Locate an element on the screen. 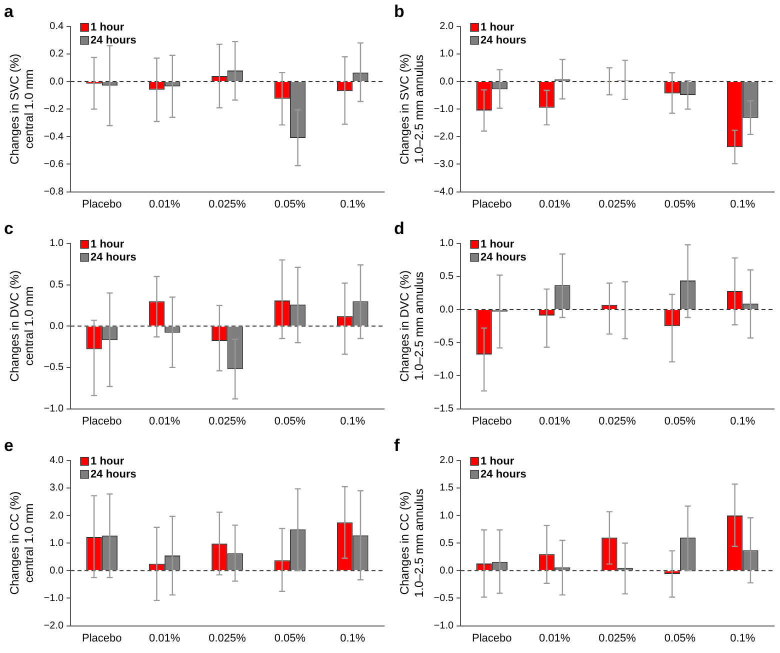 The width and height of the screenshot is (780, 653). y-tick-label: −1.5 is located at coordinates (444, 409).